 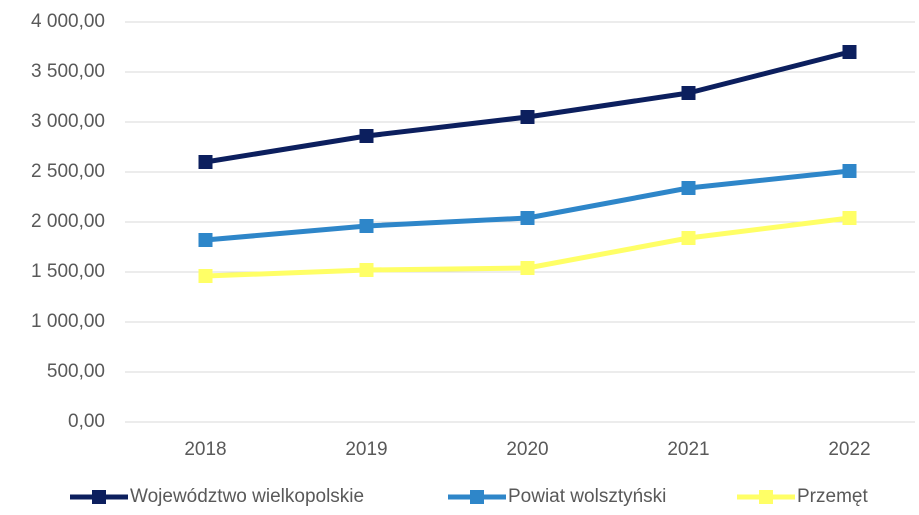 I want to click on x-tick-label: 2021, so click(x=688, y=449).